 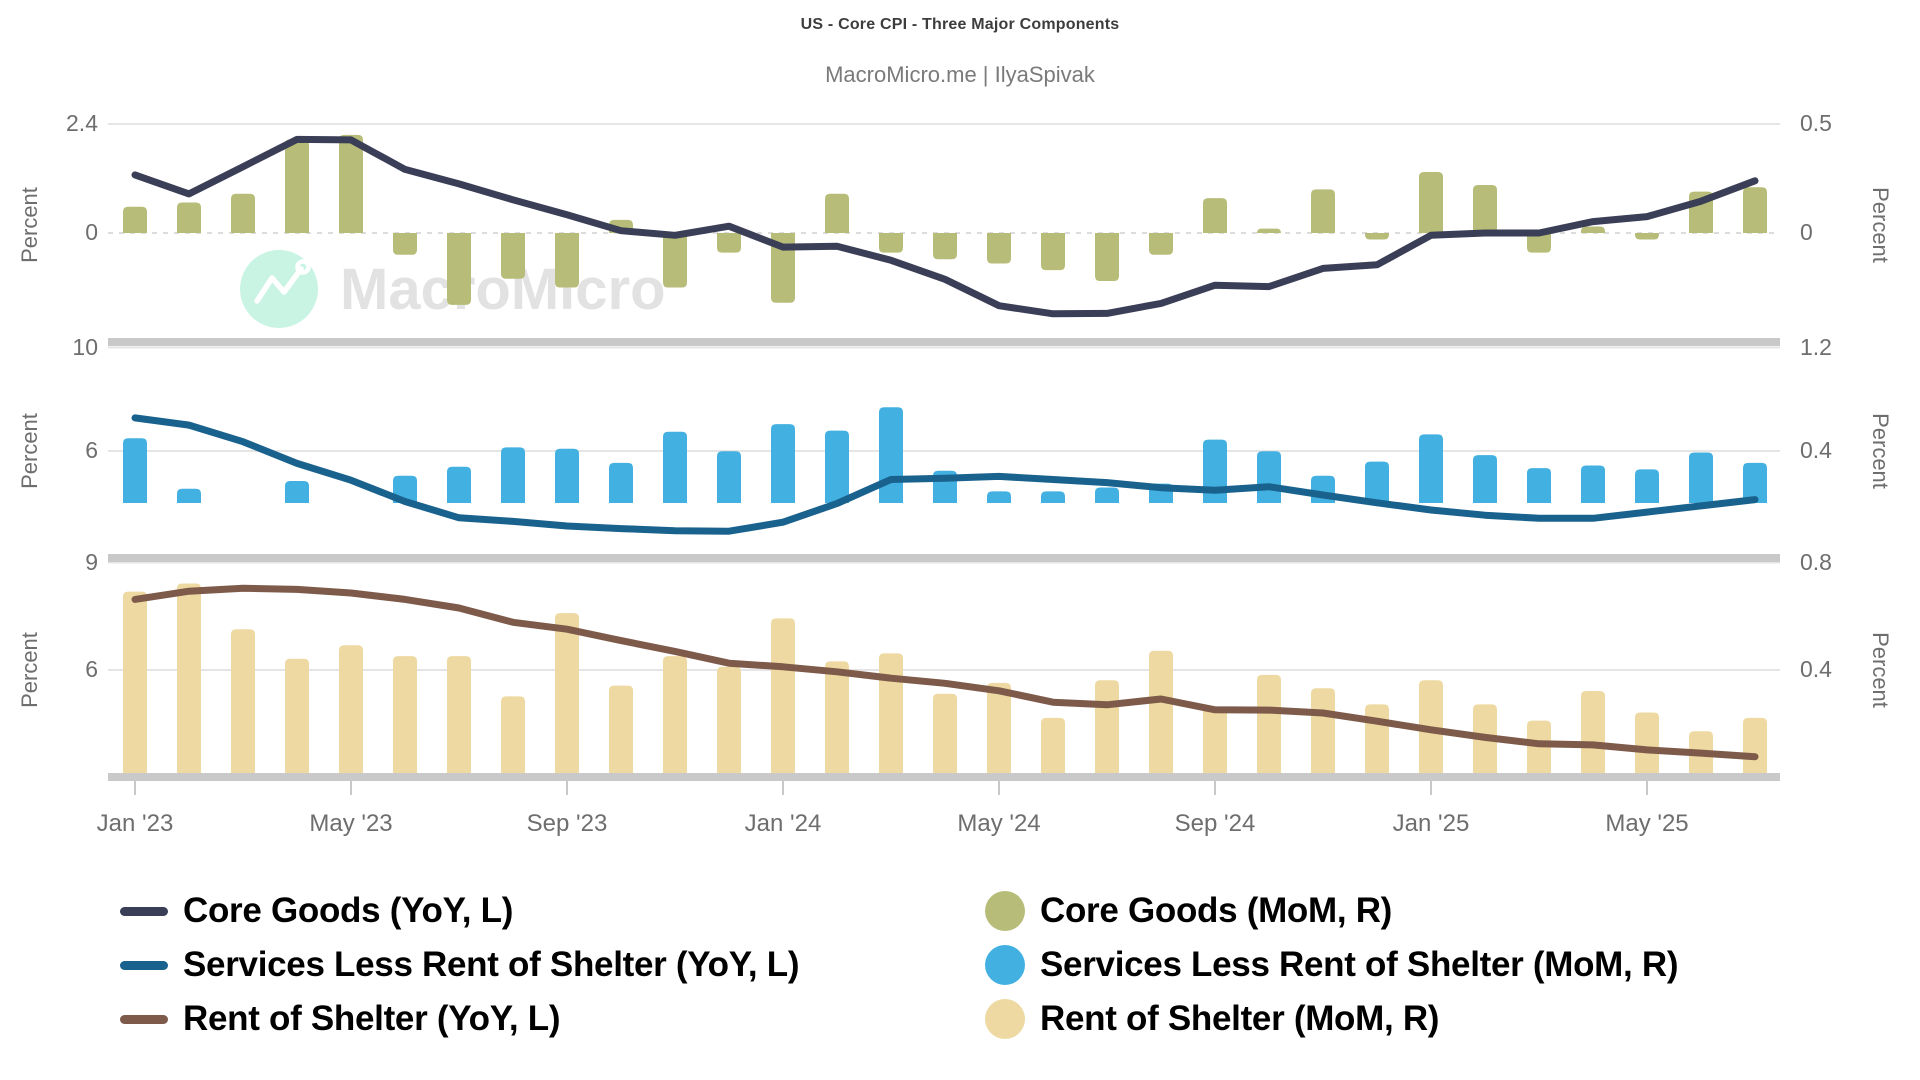 I want to click on legend-item-services-mom: Services Less Rent of Shelter (MoM, R), so click(x=1332, y=965).